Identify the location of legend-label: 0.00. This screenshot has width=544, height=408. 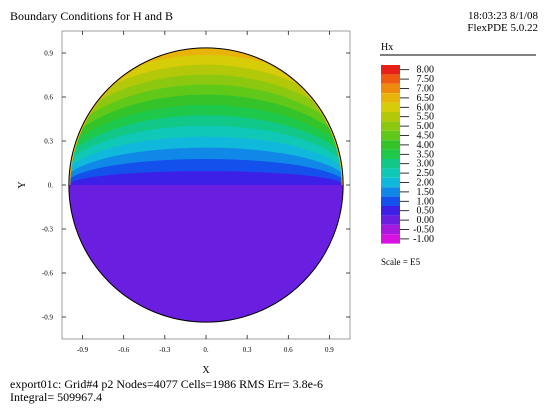
(426, 220).